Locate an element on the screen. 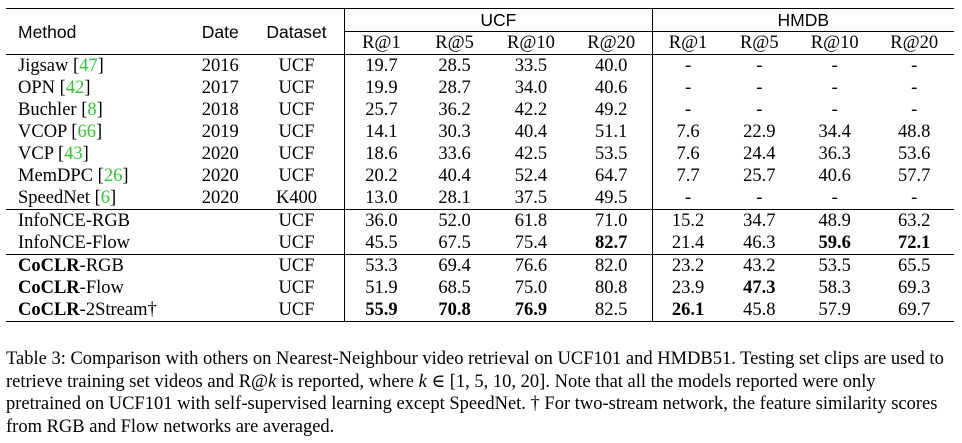 This screenshot has width=962, height=443. value: 67.5 is located at coordinates (454, 243).